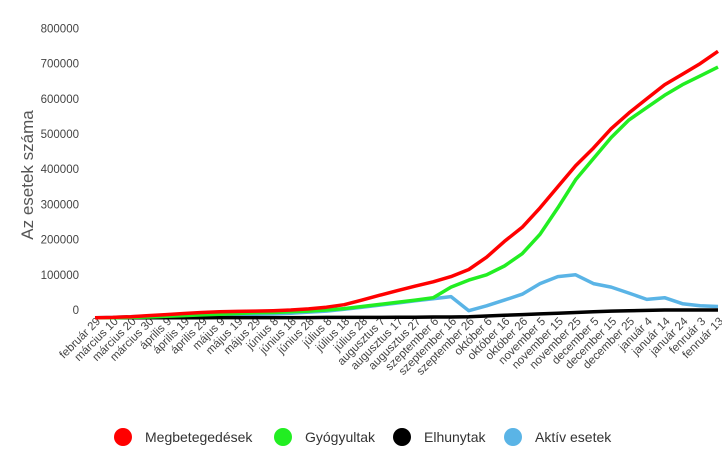 This screenshot has width=722, height=457. What do you see at coordinates (60, 276) in the screenshot?
I see `y-tick-label: 100000` at bounding box center [60, 276].